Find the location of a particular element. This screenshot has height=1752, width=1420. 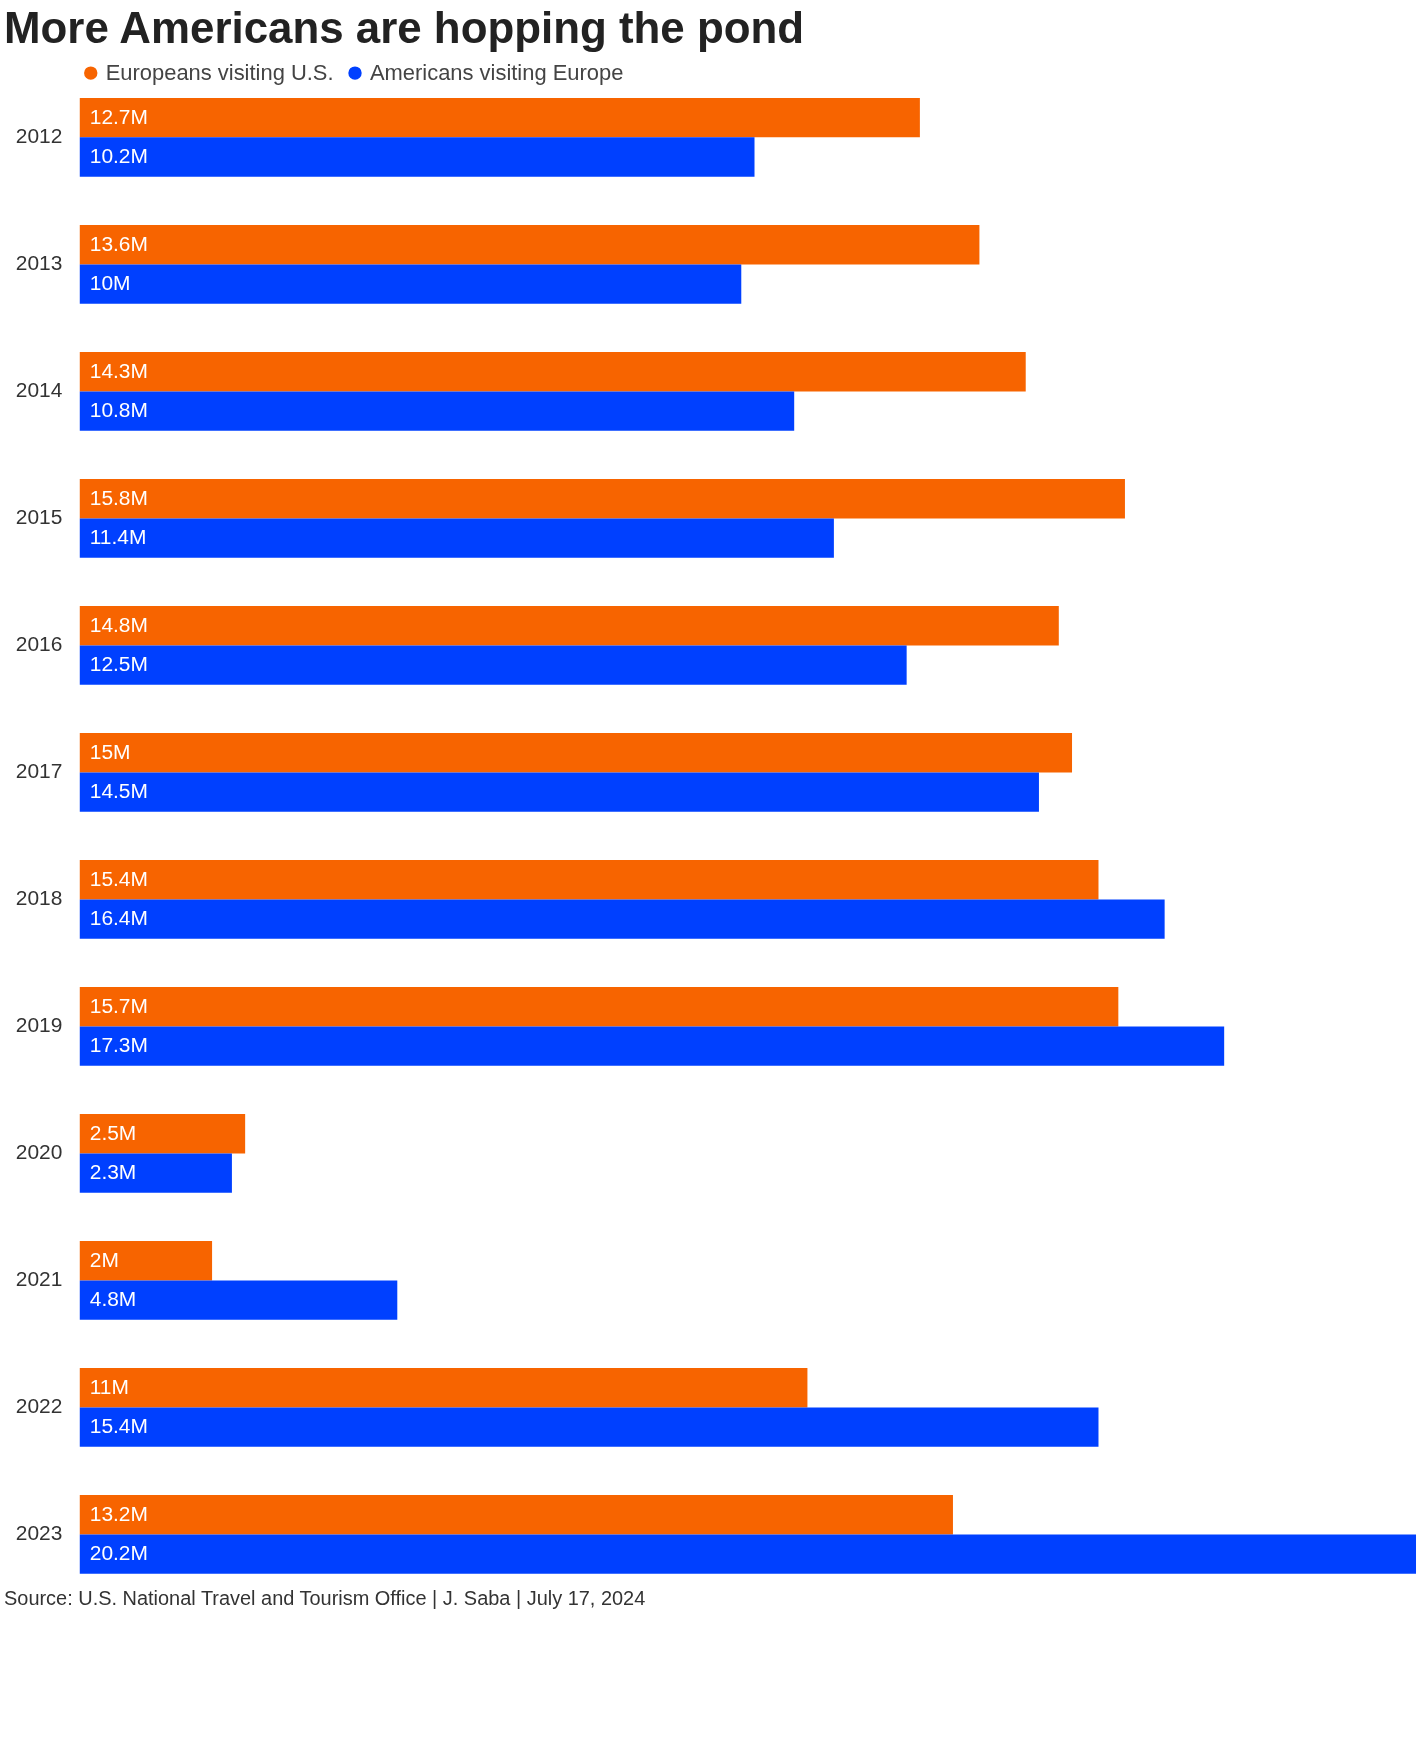

data-label: 14.8M is located at coordinates (118, 624).